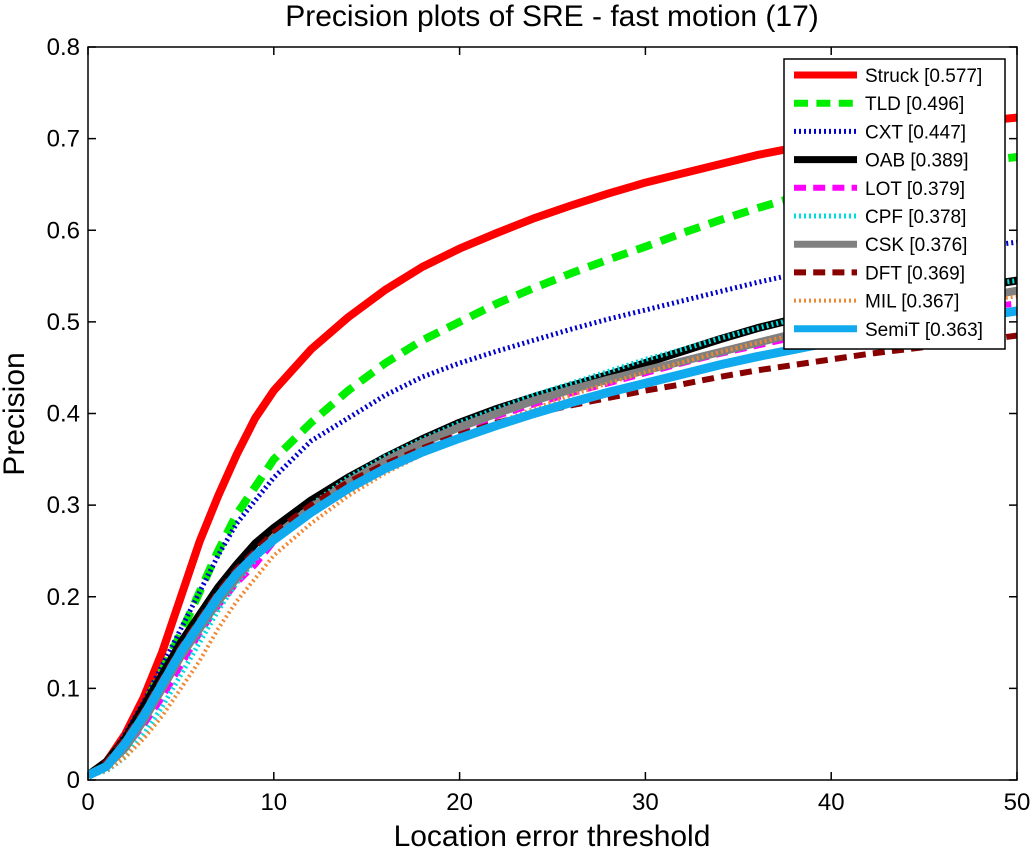 The width and height of the screenshot is (1032, 850). I want to click on y-tick-label: 0.5, so click(63, 322).